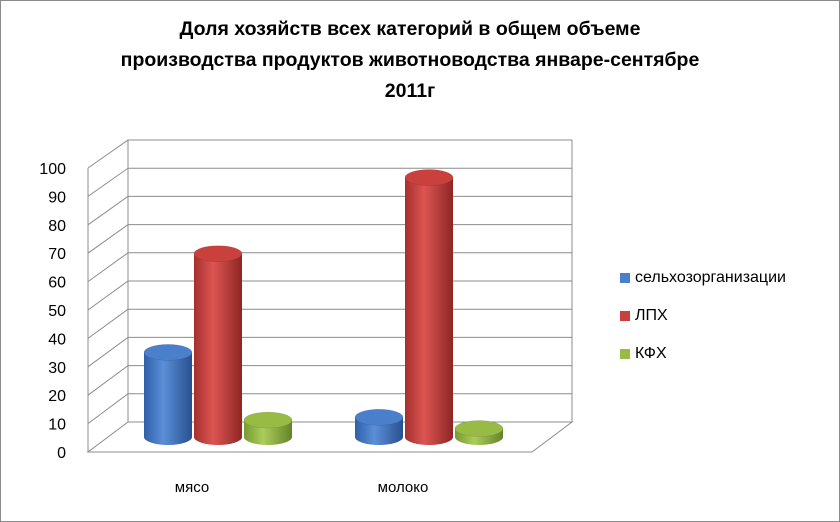 The image size is (840, 522). I want to click on y-tick-label: 80, so click(57, 226).